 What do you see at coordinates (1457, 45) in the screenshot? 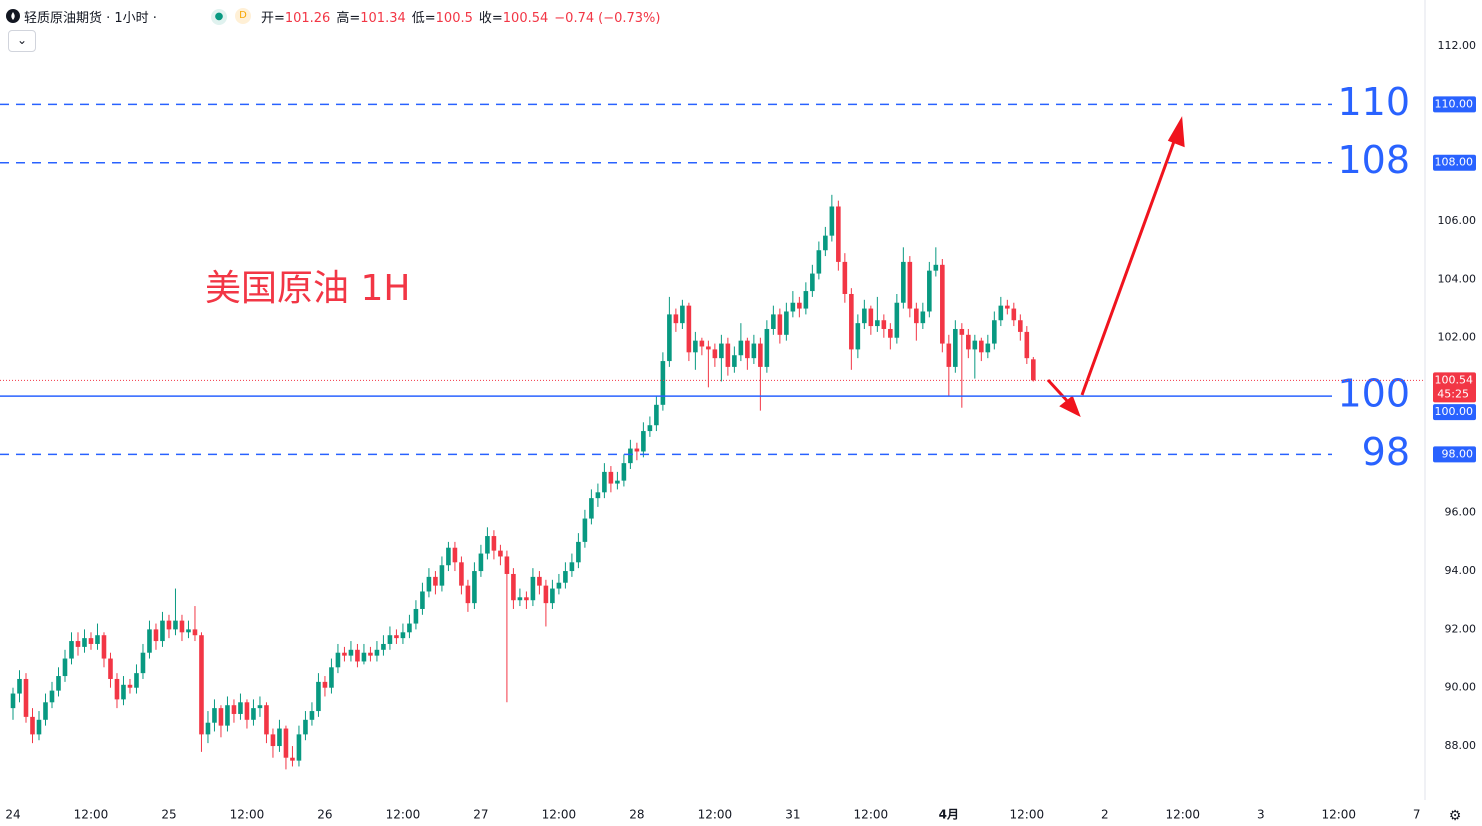
I see `y-tick-label: 112.00` at bounding box center [1457, 45].